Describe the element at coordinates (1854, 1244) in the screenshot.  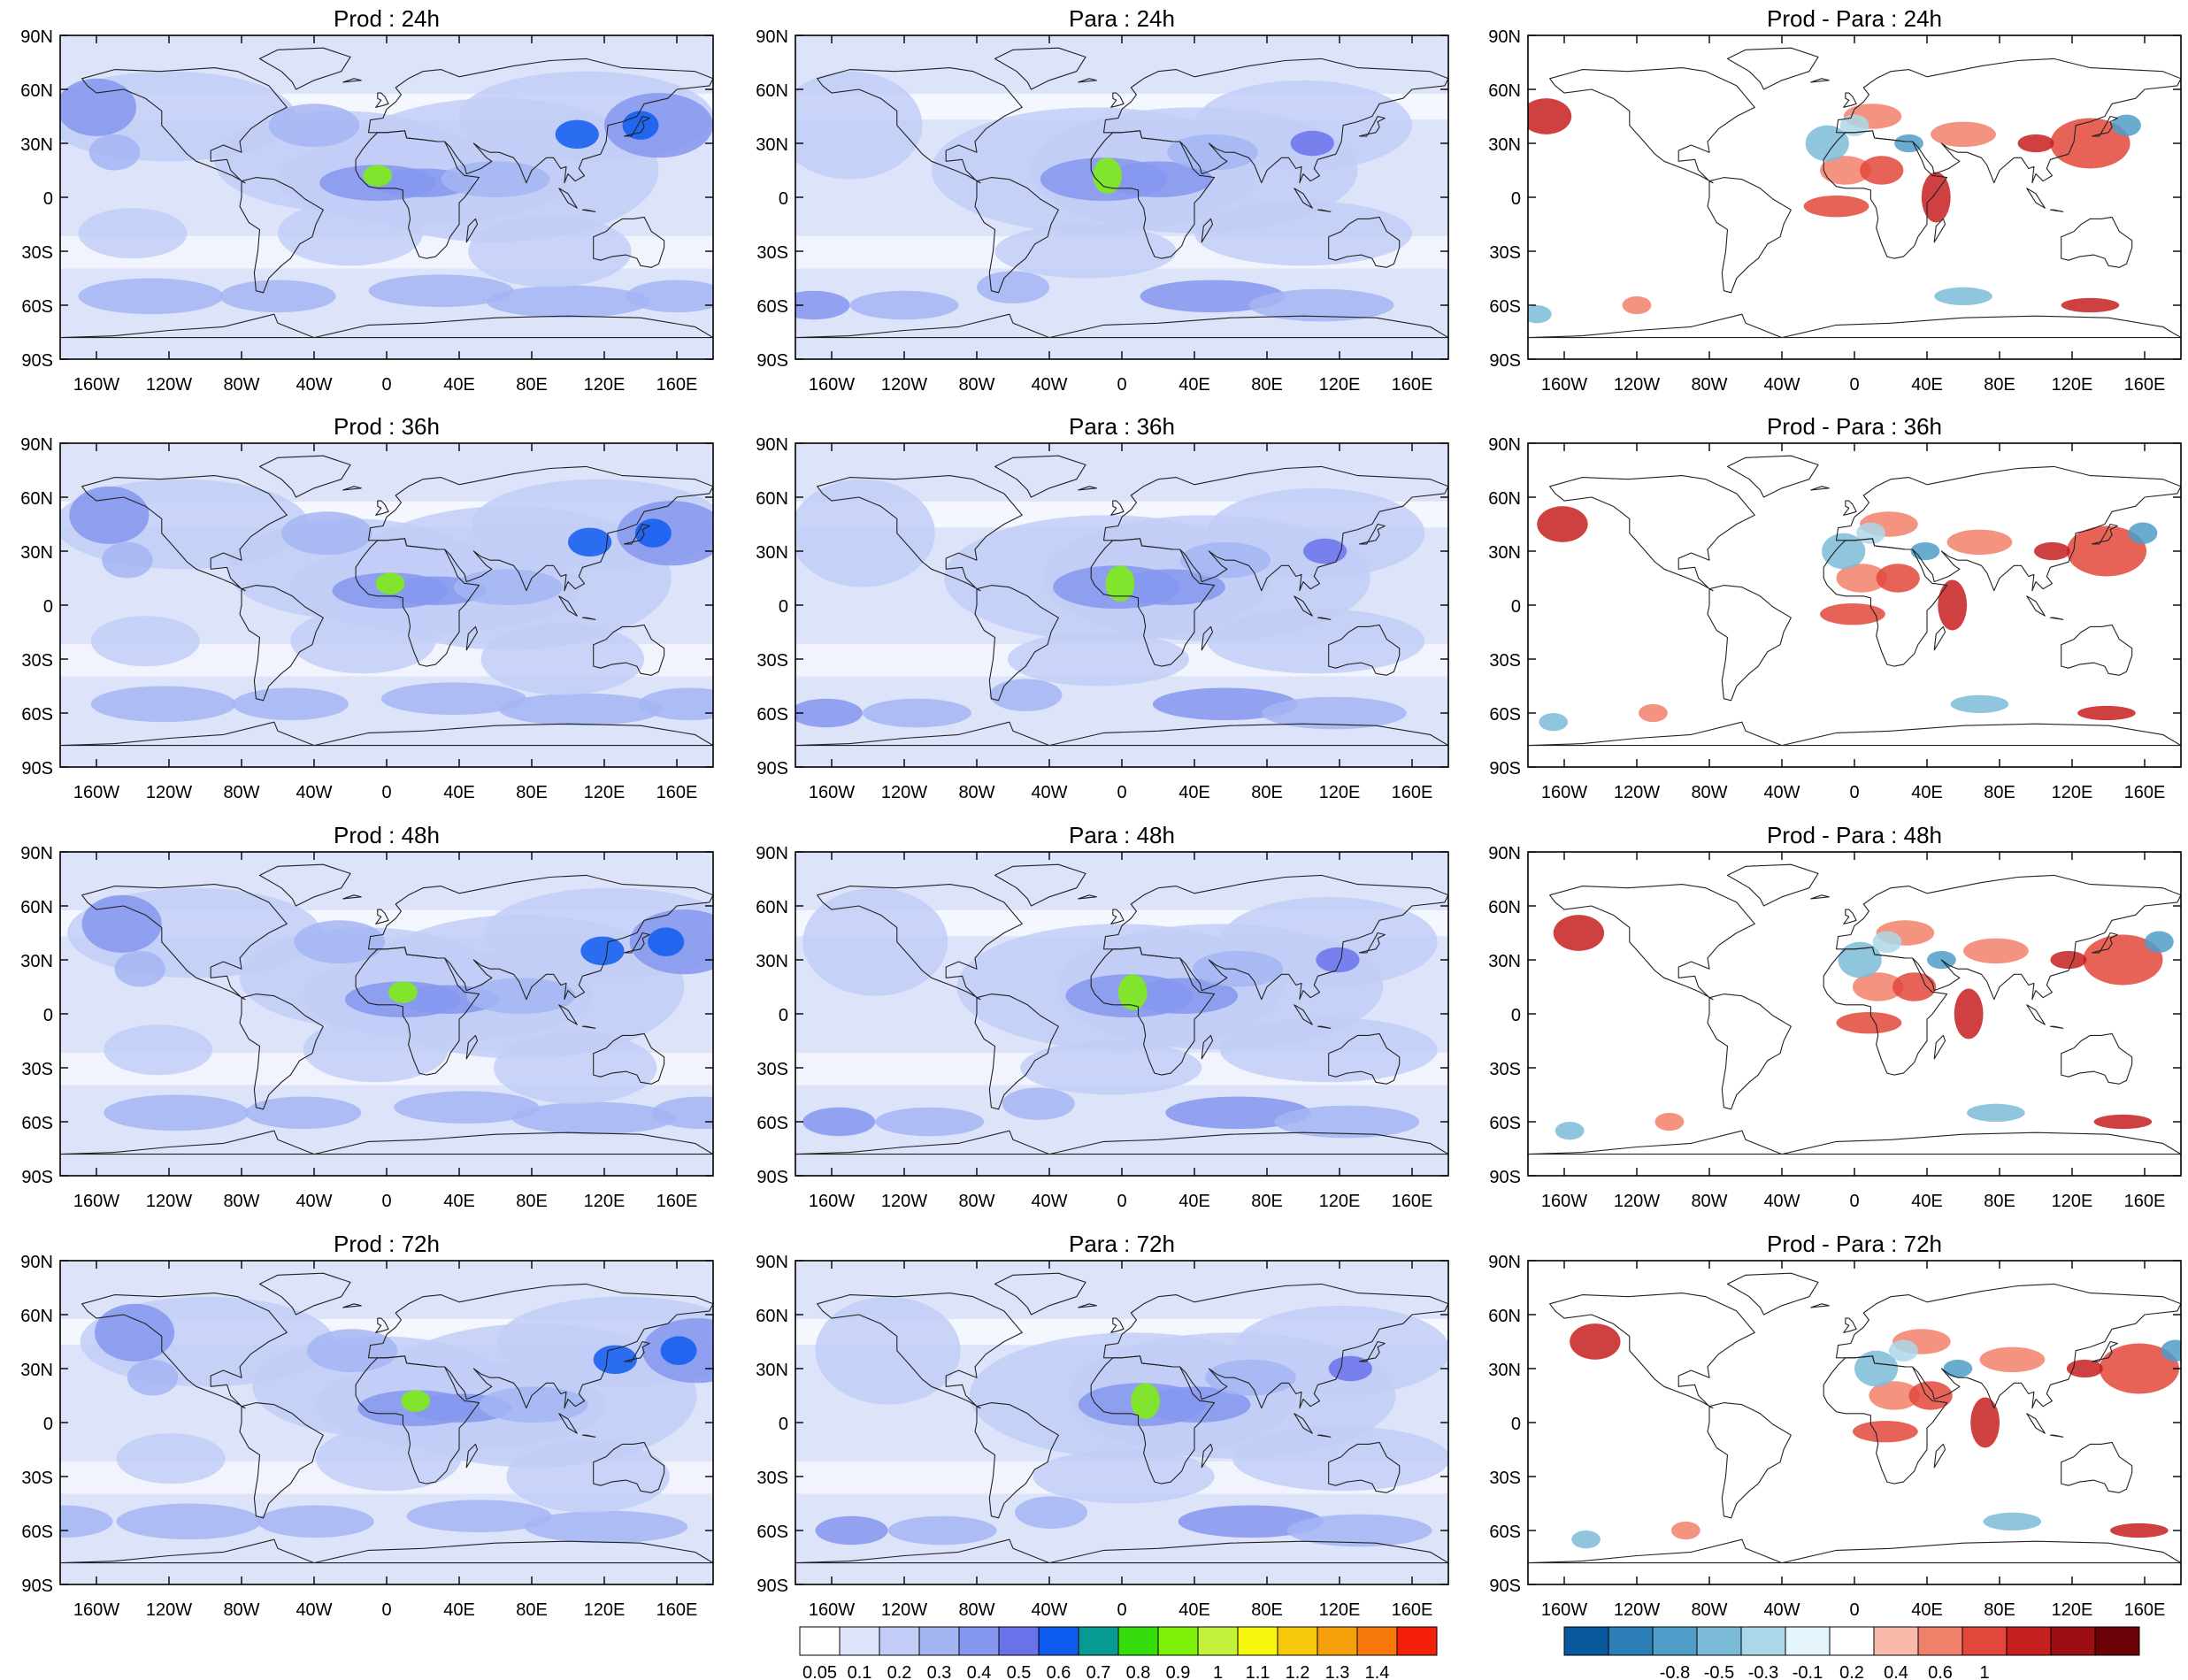
I see `panel-title: Prod - Para : 72h` at that location.